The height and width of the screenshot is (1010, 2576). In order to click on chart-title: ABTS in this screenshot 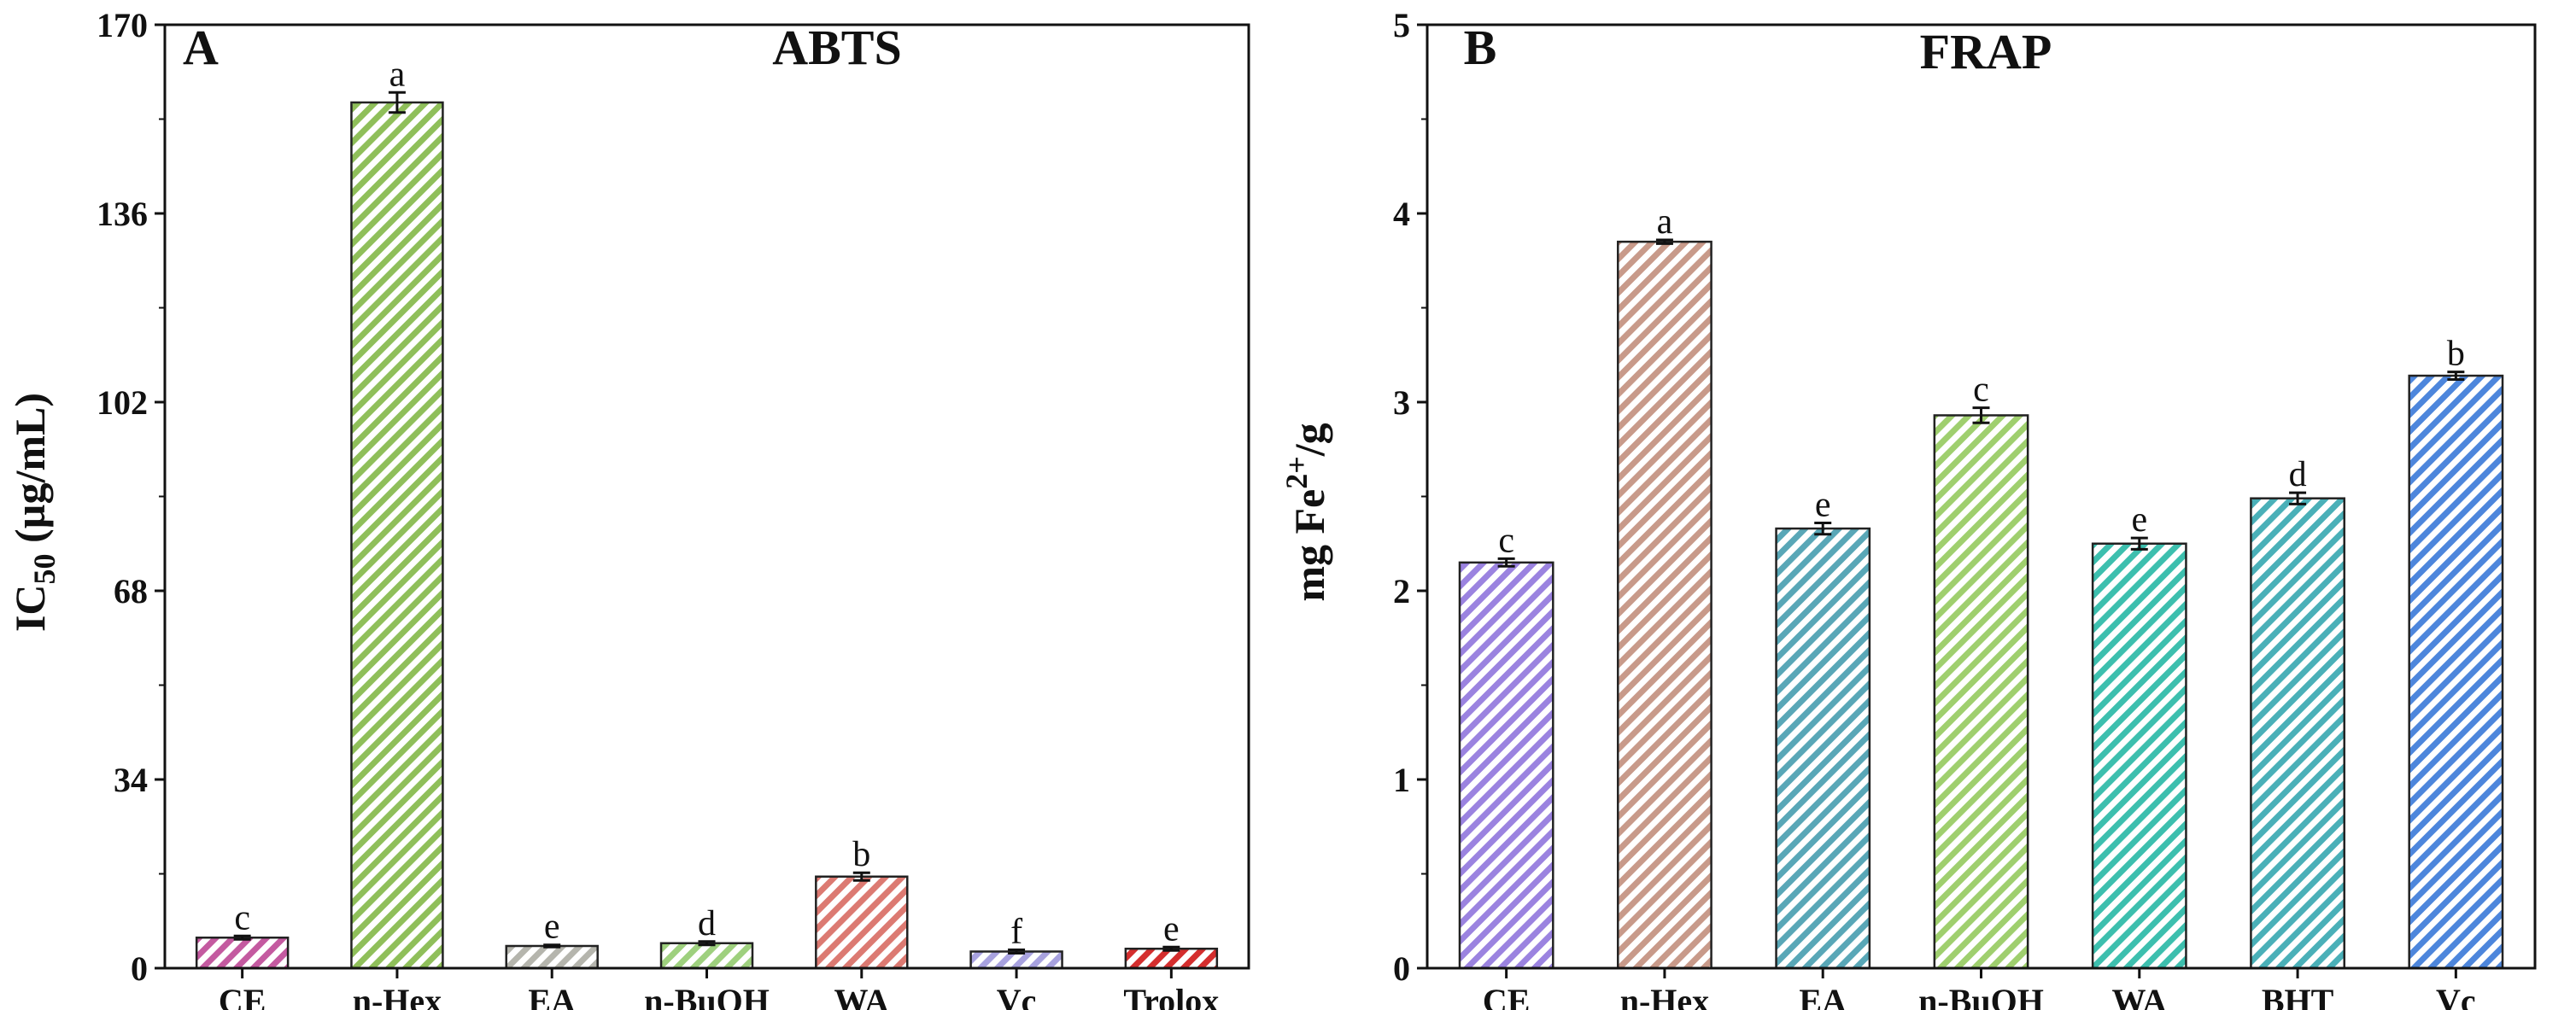, I will do `click(837, 47)`.